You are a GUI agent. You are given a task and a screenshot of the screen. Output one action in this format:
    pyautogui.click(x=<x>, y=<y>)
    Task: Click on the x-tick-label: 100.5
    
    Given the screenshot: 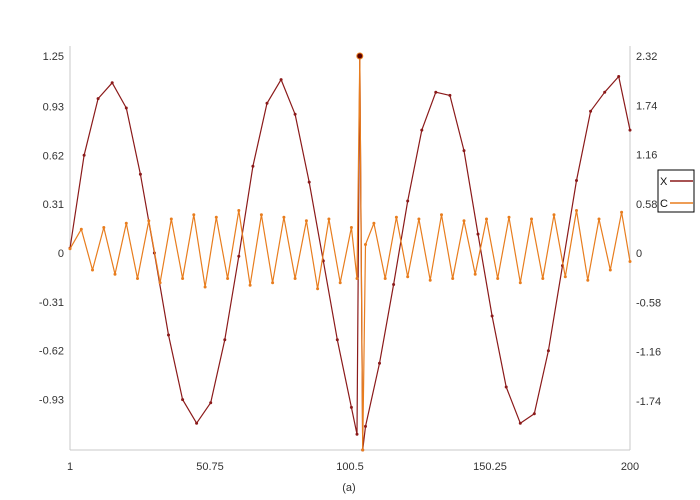 What is the action you would take?
    pyautogui.click(x=350, y=467)
    